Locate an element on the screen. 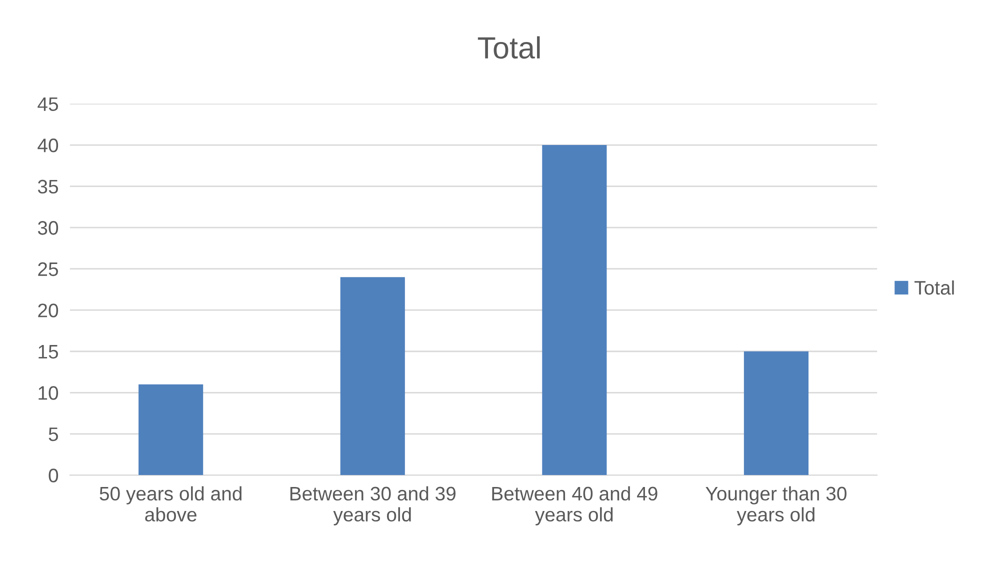 The width and height of the screenshot is (999, 561). y-tick-label: 15 is located at coordinates (48, 352).